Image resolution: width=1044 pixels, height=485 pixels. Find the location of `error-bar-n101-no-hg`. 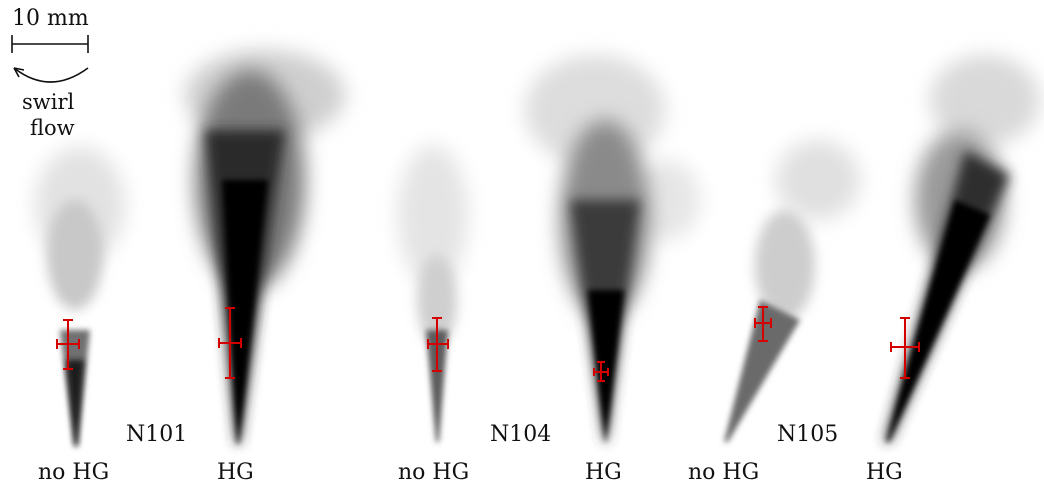

error-bar-n101-no-hg is located at coordinates (68, 344).